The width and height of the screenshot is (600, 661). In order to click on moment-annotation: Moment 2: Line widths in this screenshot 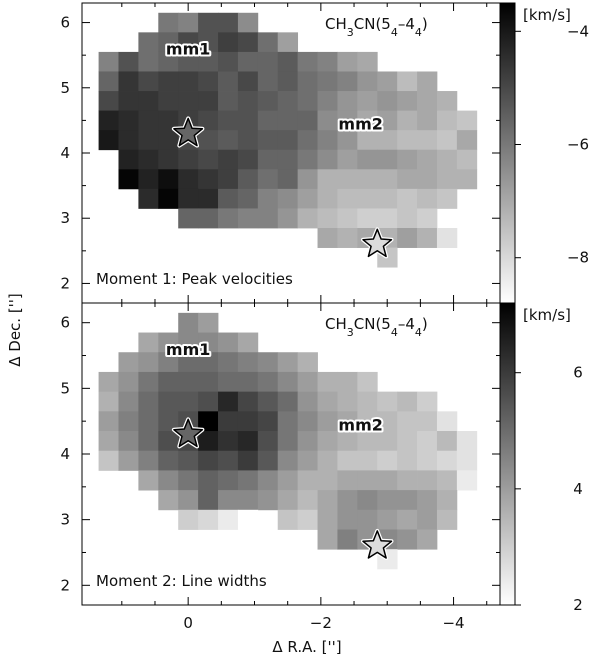, I will do `click(181, 581)`.